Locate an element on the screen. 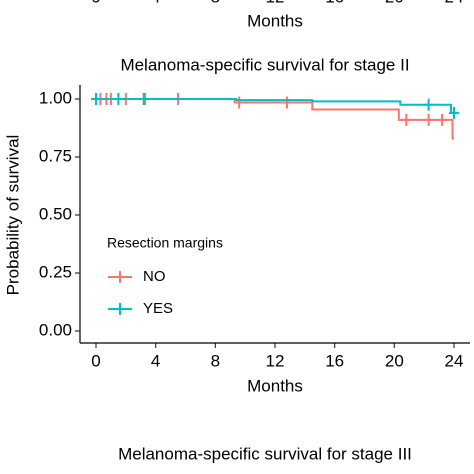  y-tick-label: 0.50 is located at coordinates (55, 213).